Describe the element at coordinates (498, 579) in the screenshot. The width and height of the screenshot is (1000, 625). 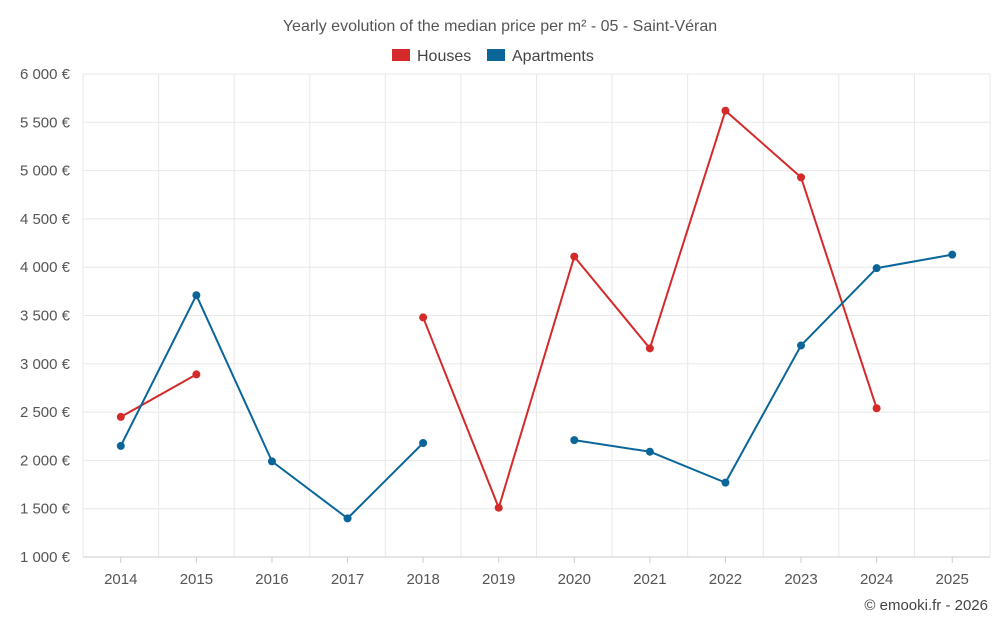
I see `x-tick-label: 2019` at that location.